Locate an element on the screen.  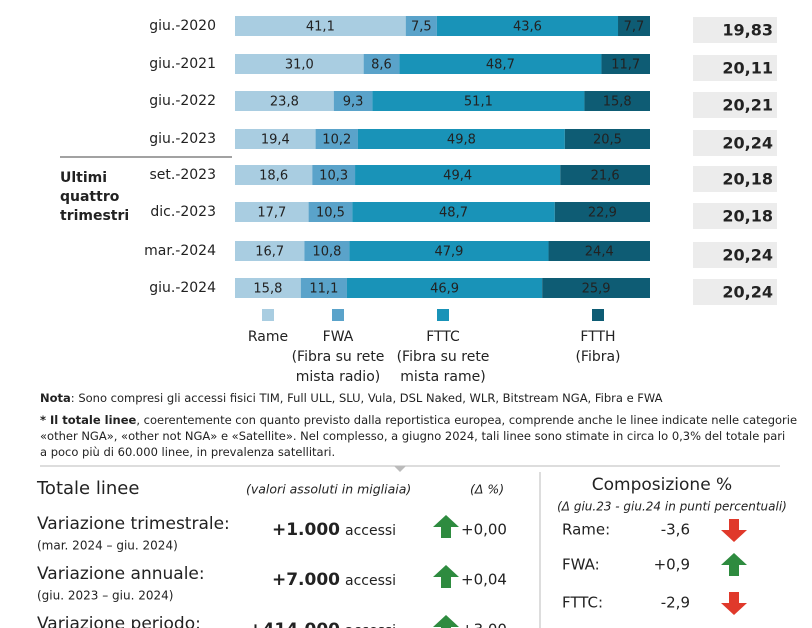
bar-label: 7,7 is located at coordinates (634, 27).